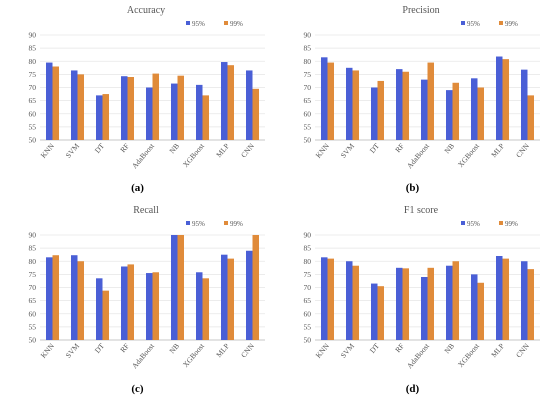 This screenshot has height=401, width=550. Describe the element at coordinates (137, 389) in the screenshot. I see `panel-label: (c)` at that location.